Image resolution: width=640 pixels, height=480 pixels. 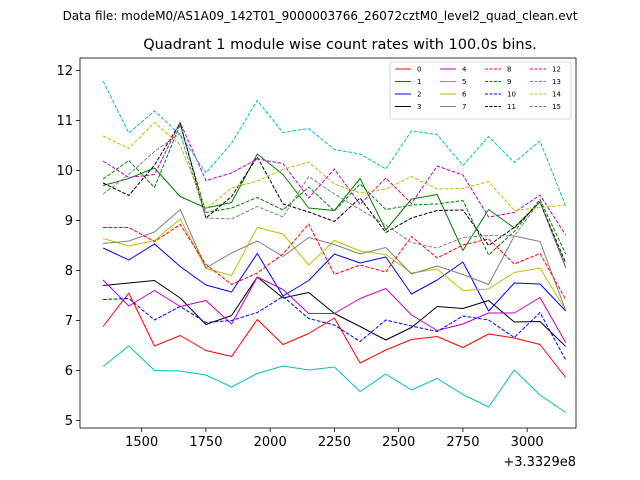 I want to click on x-axis: 1500 1750 2000 2250 2500 2750 3000, so click(x=334, y=439).